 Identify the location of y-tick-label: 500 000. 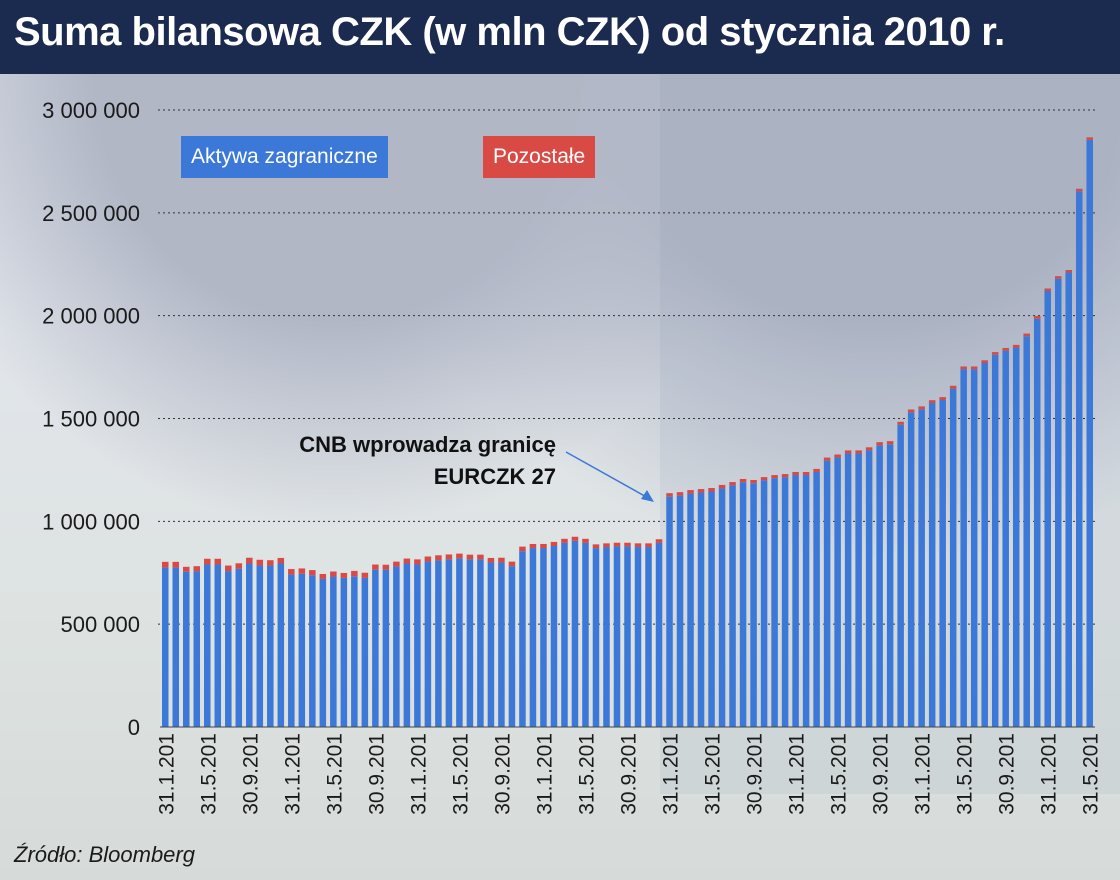
(100, 624).